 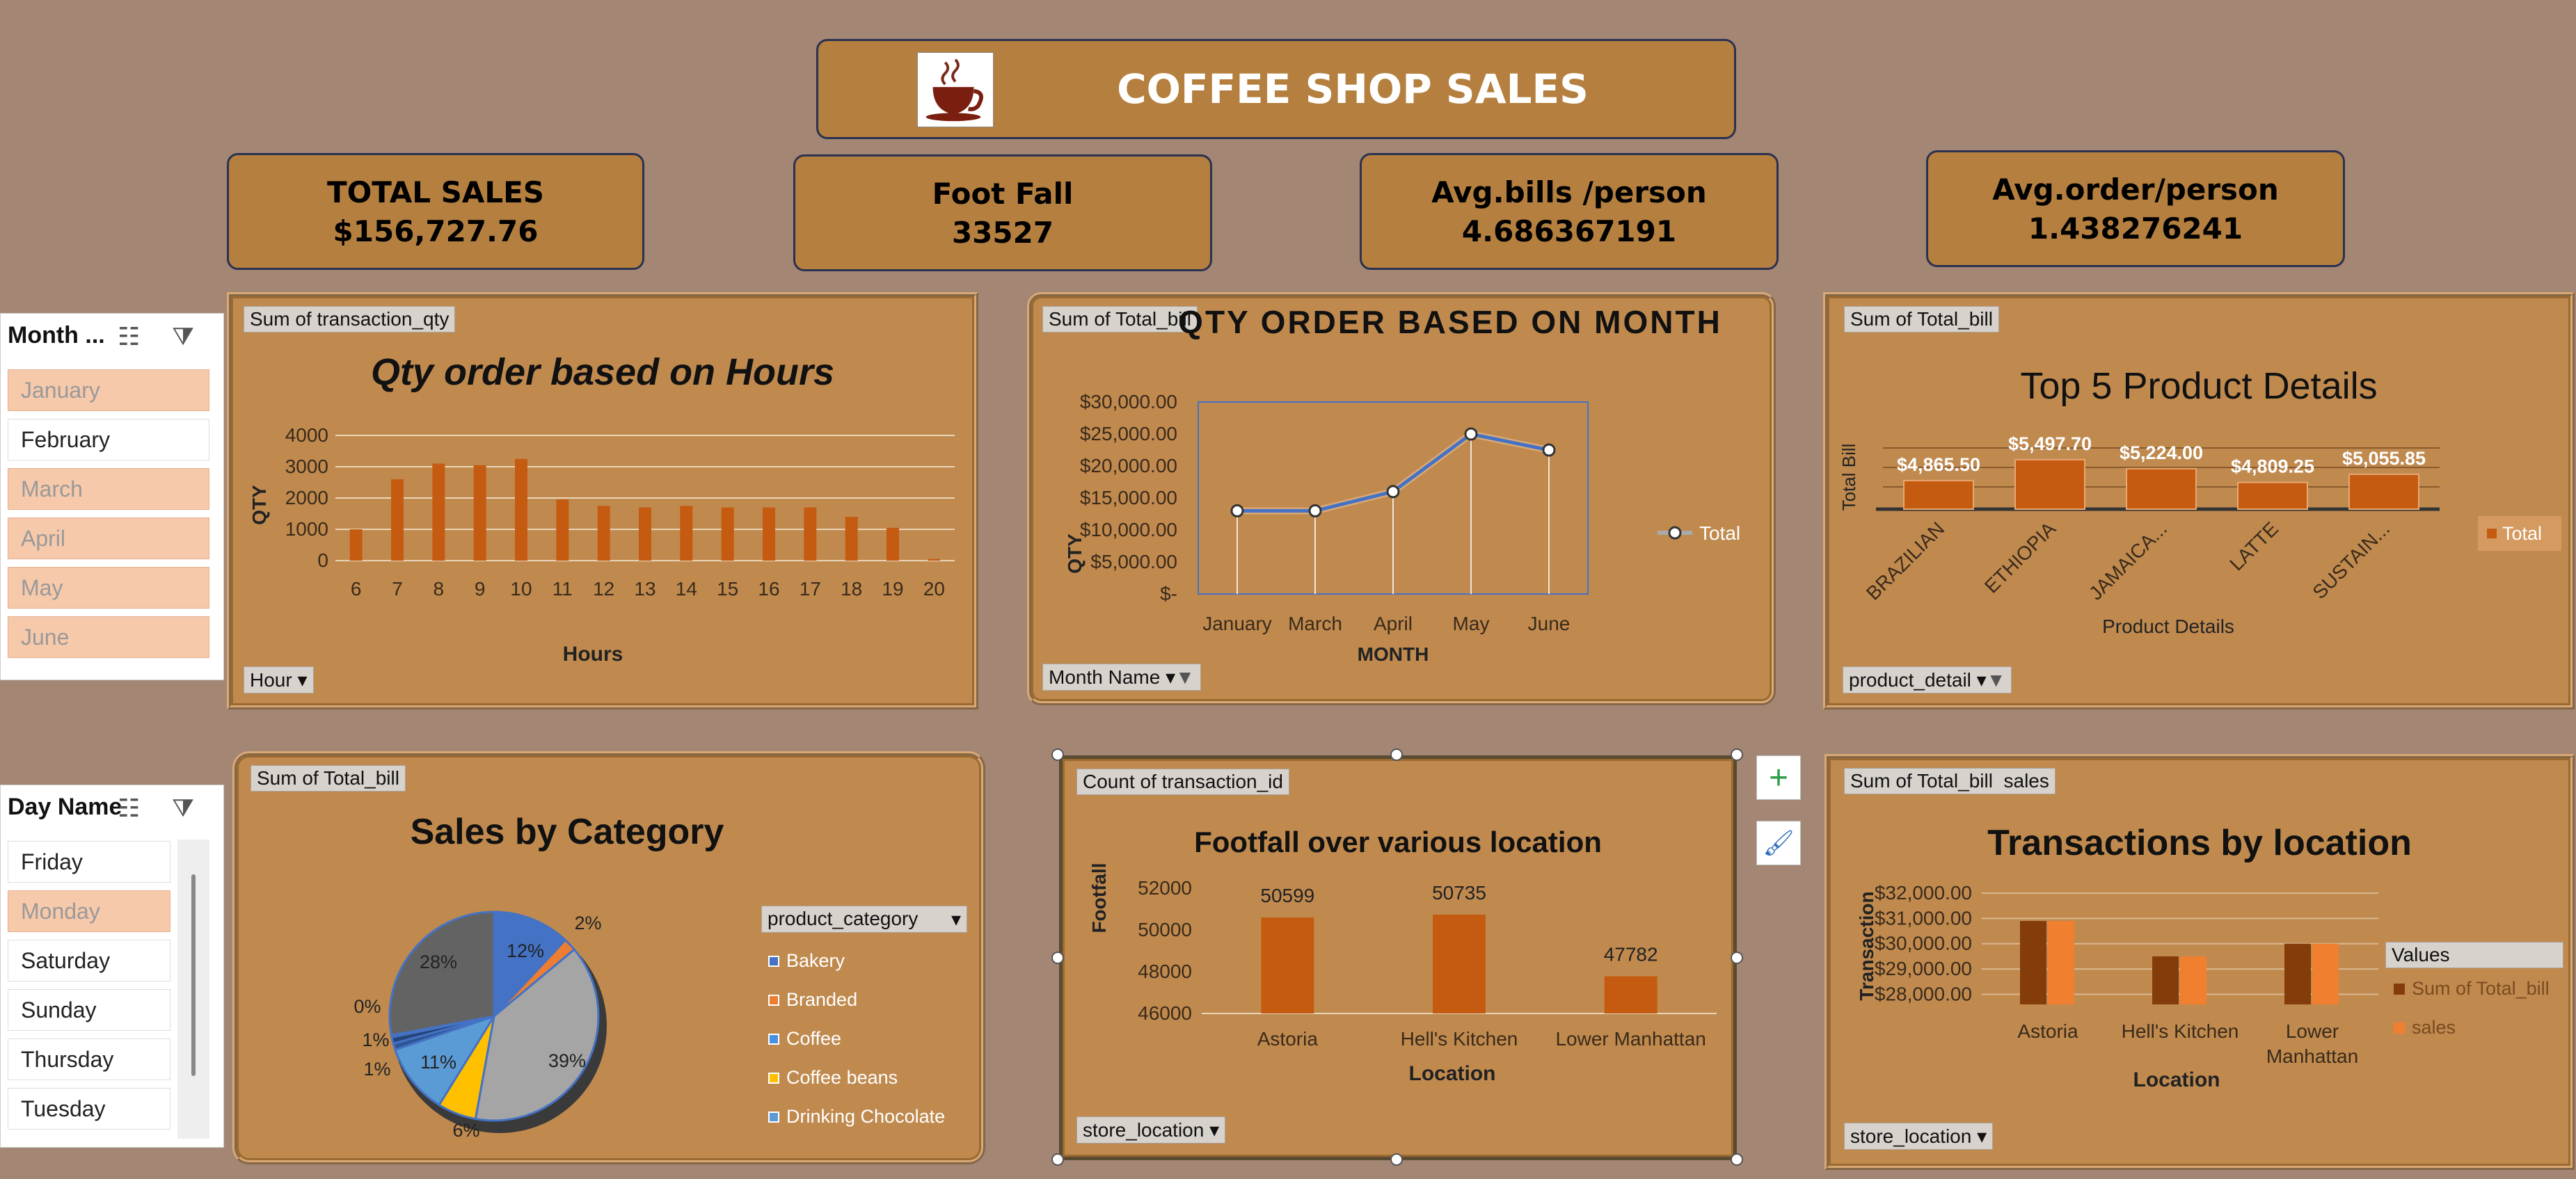 What do you see at coordinates (397, 589) in the screenshot?
I see `x-tick-label: 7` at bounding box center [397, 589].